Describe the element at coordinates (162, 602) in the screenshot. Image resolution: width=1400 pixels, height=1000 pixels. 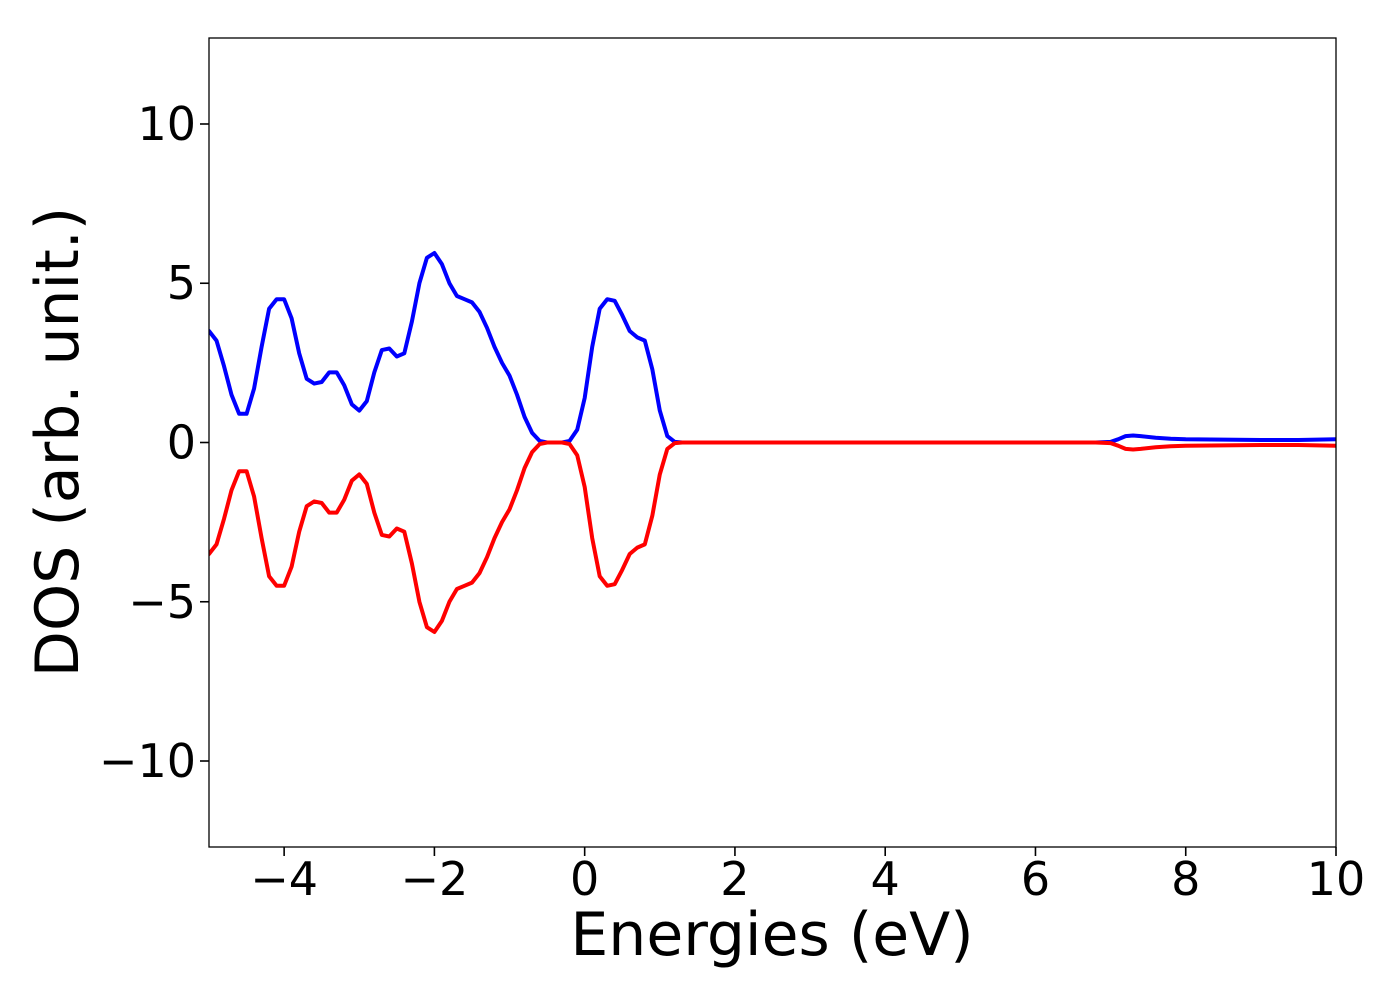
I see `y-tick-label: −5` at that location.